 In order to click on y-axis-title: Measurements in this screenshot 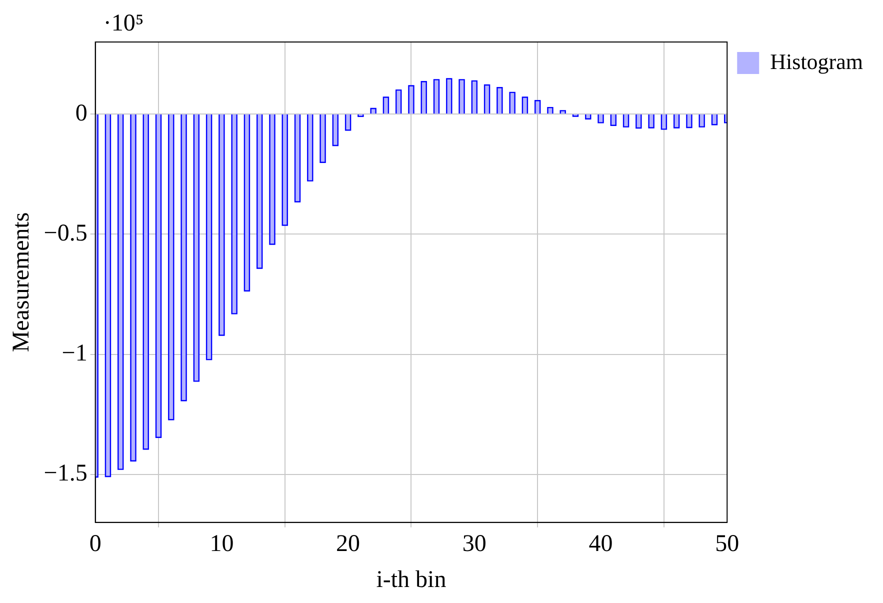, I will do `click(21, 282)`.